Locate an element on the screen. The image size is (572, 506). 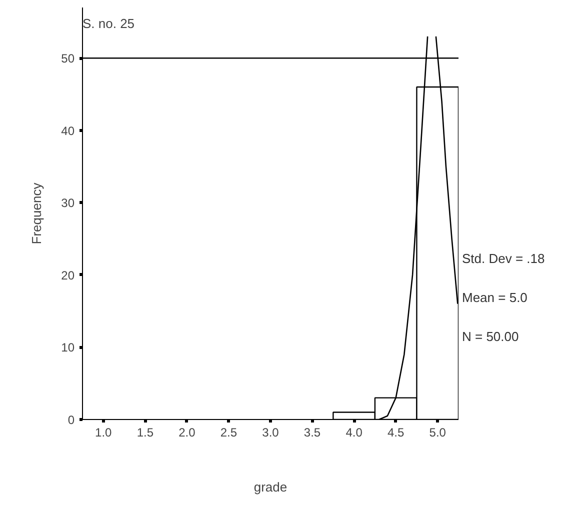
y-tick-label: 40 is located at coordinates (68, 131).